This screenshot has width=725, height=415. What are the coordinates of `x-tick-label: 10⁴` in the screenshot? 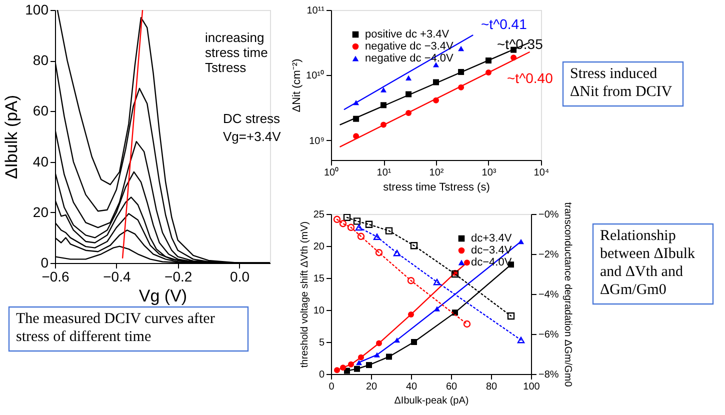 It's located at (542, 173).